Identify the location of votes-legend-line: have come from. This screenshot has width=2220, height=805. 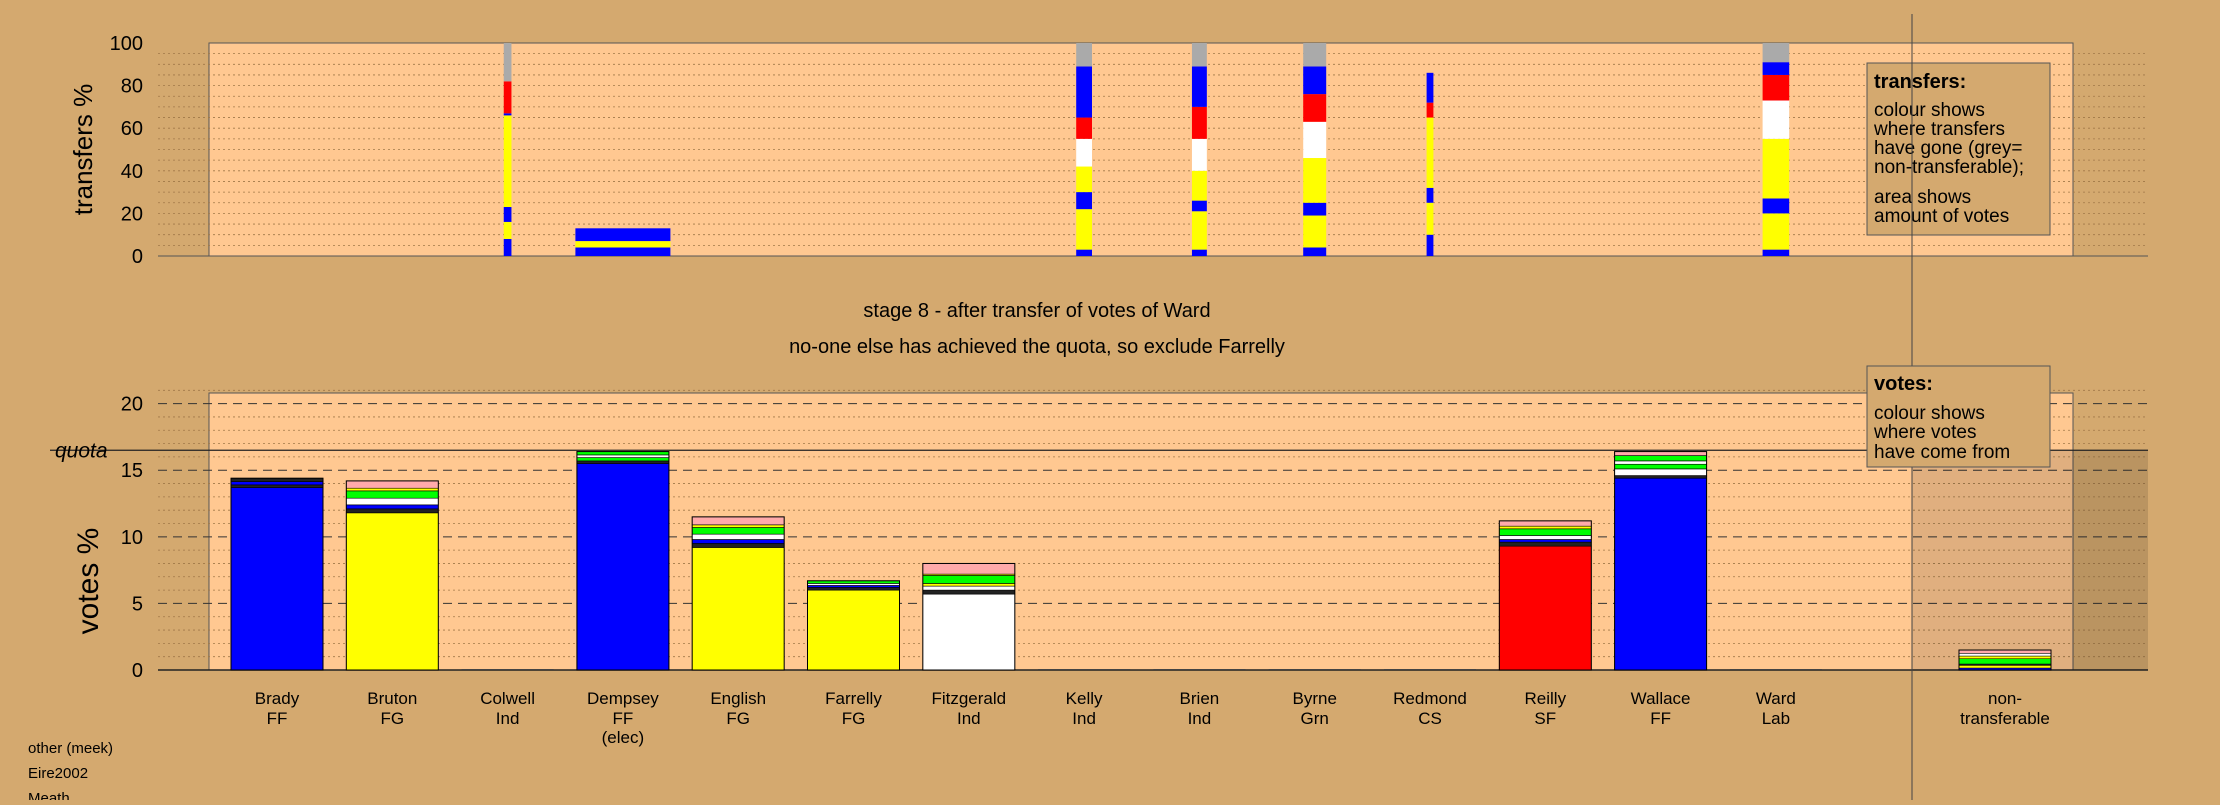
(1942, 452).